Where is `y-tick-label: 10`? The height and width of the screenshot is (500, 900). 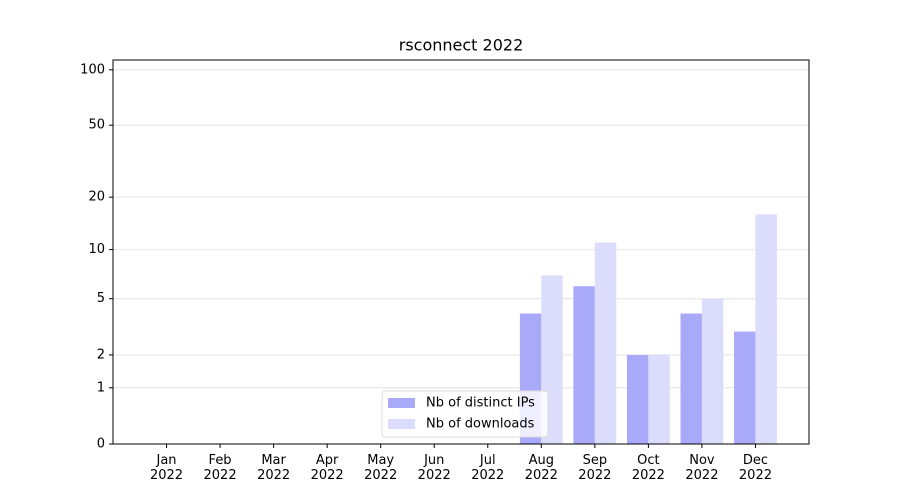
y-tick-label: 10 is located at coordinates (96, 249).